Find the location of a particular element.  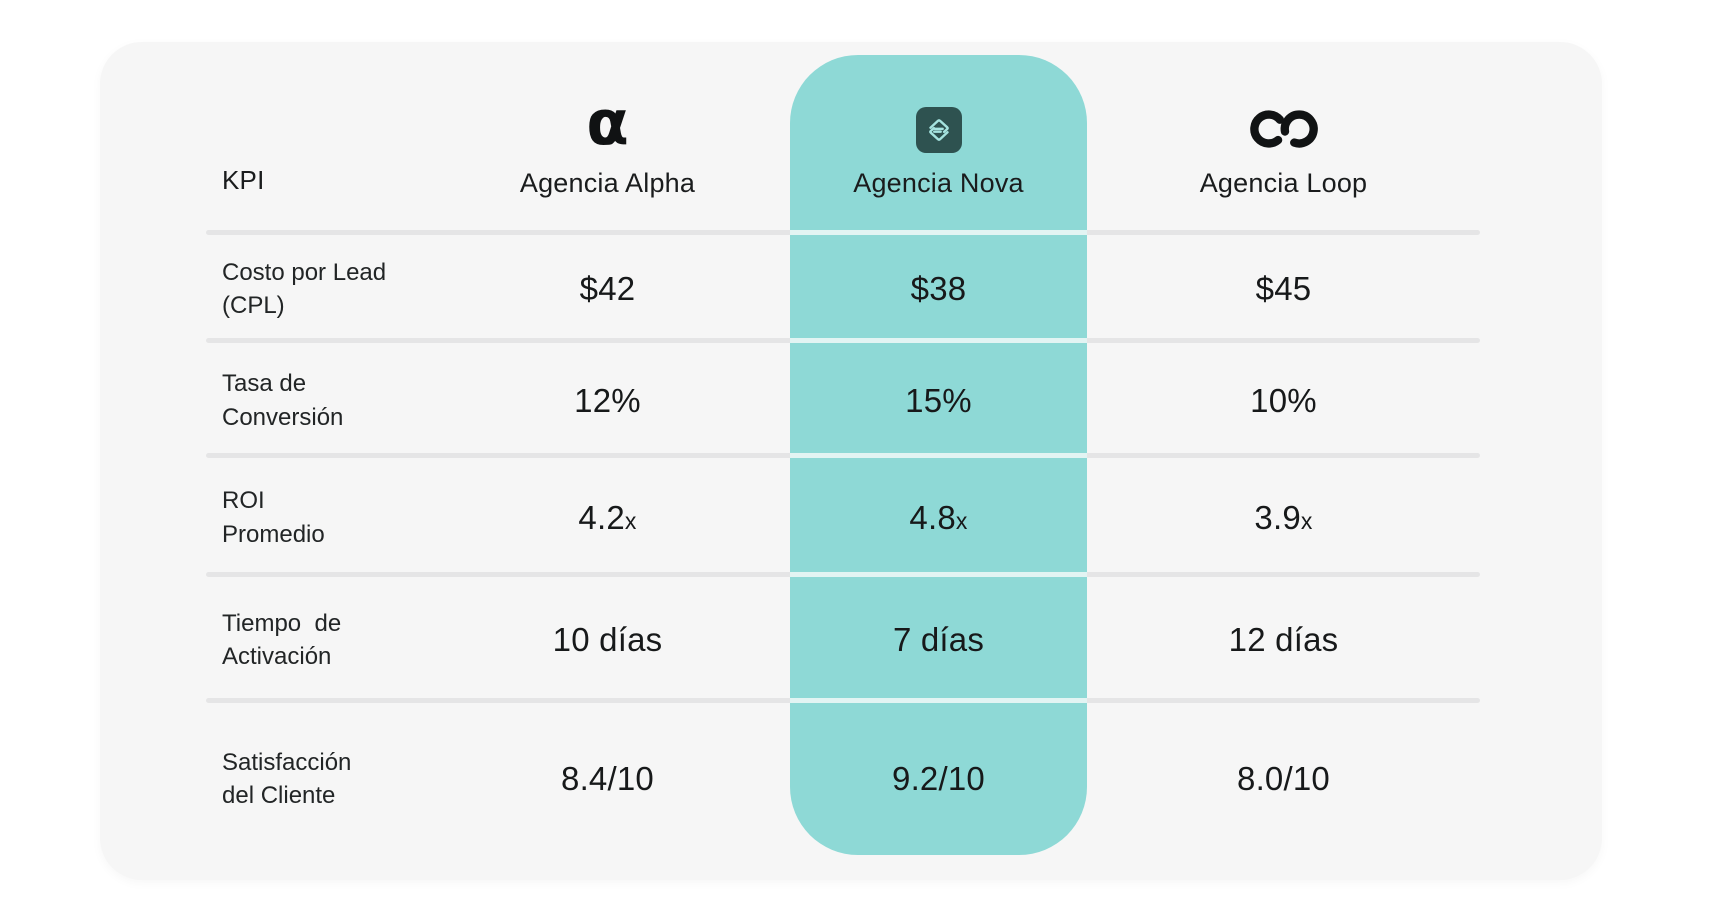

column-header-alpha: α Agencia Alpha is located at coordinates (607, 159).